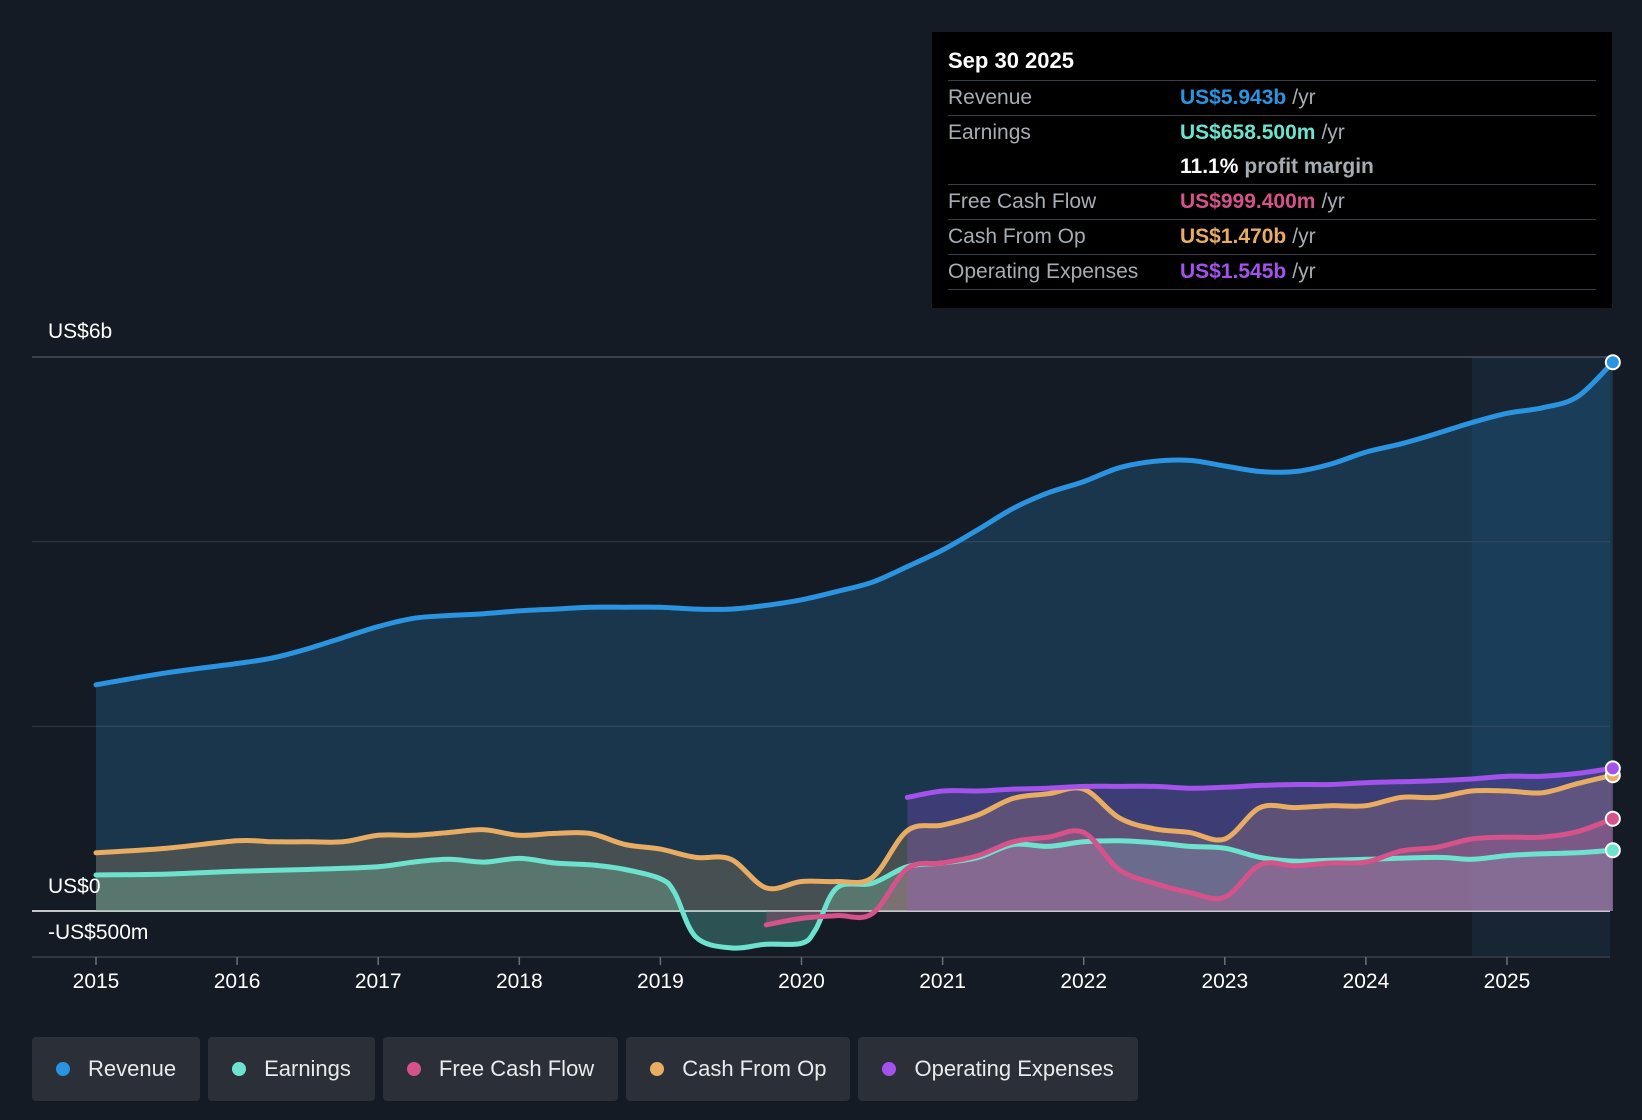  I want to click on x-axis-ticks, so click(801, 961).